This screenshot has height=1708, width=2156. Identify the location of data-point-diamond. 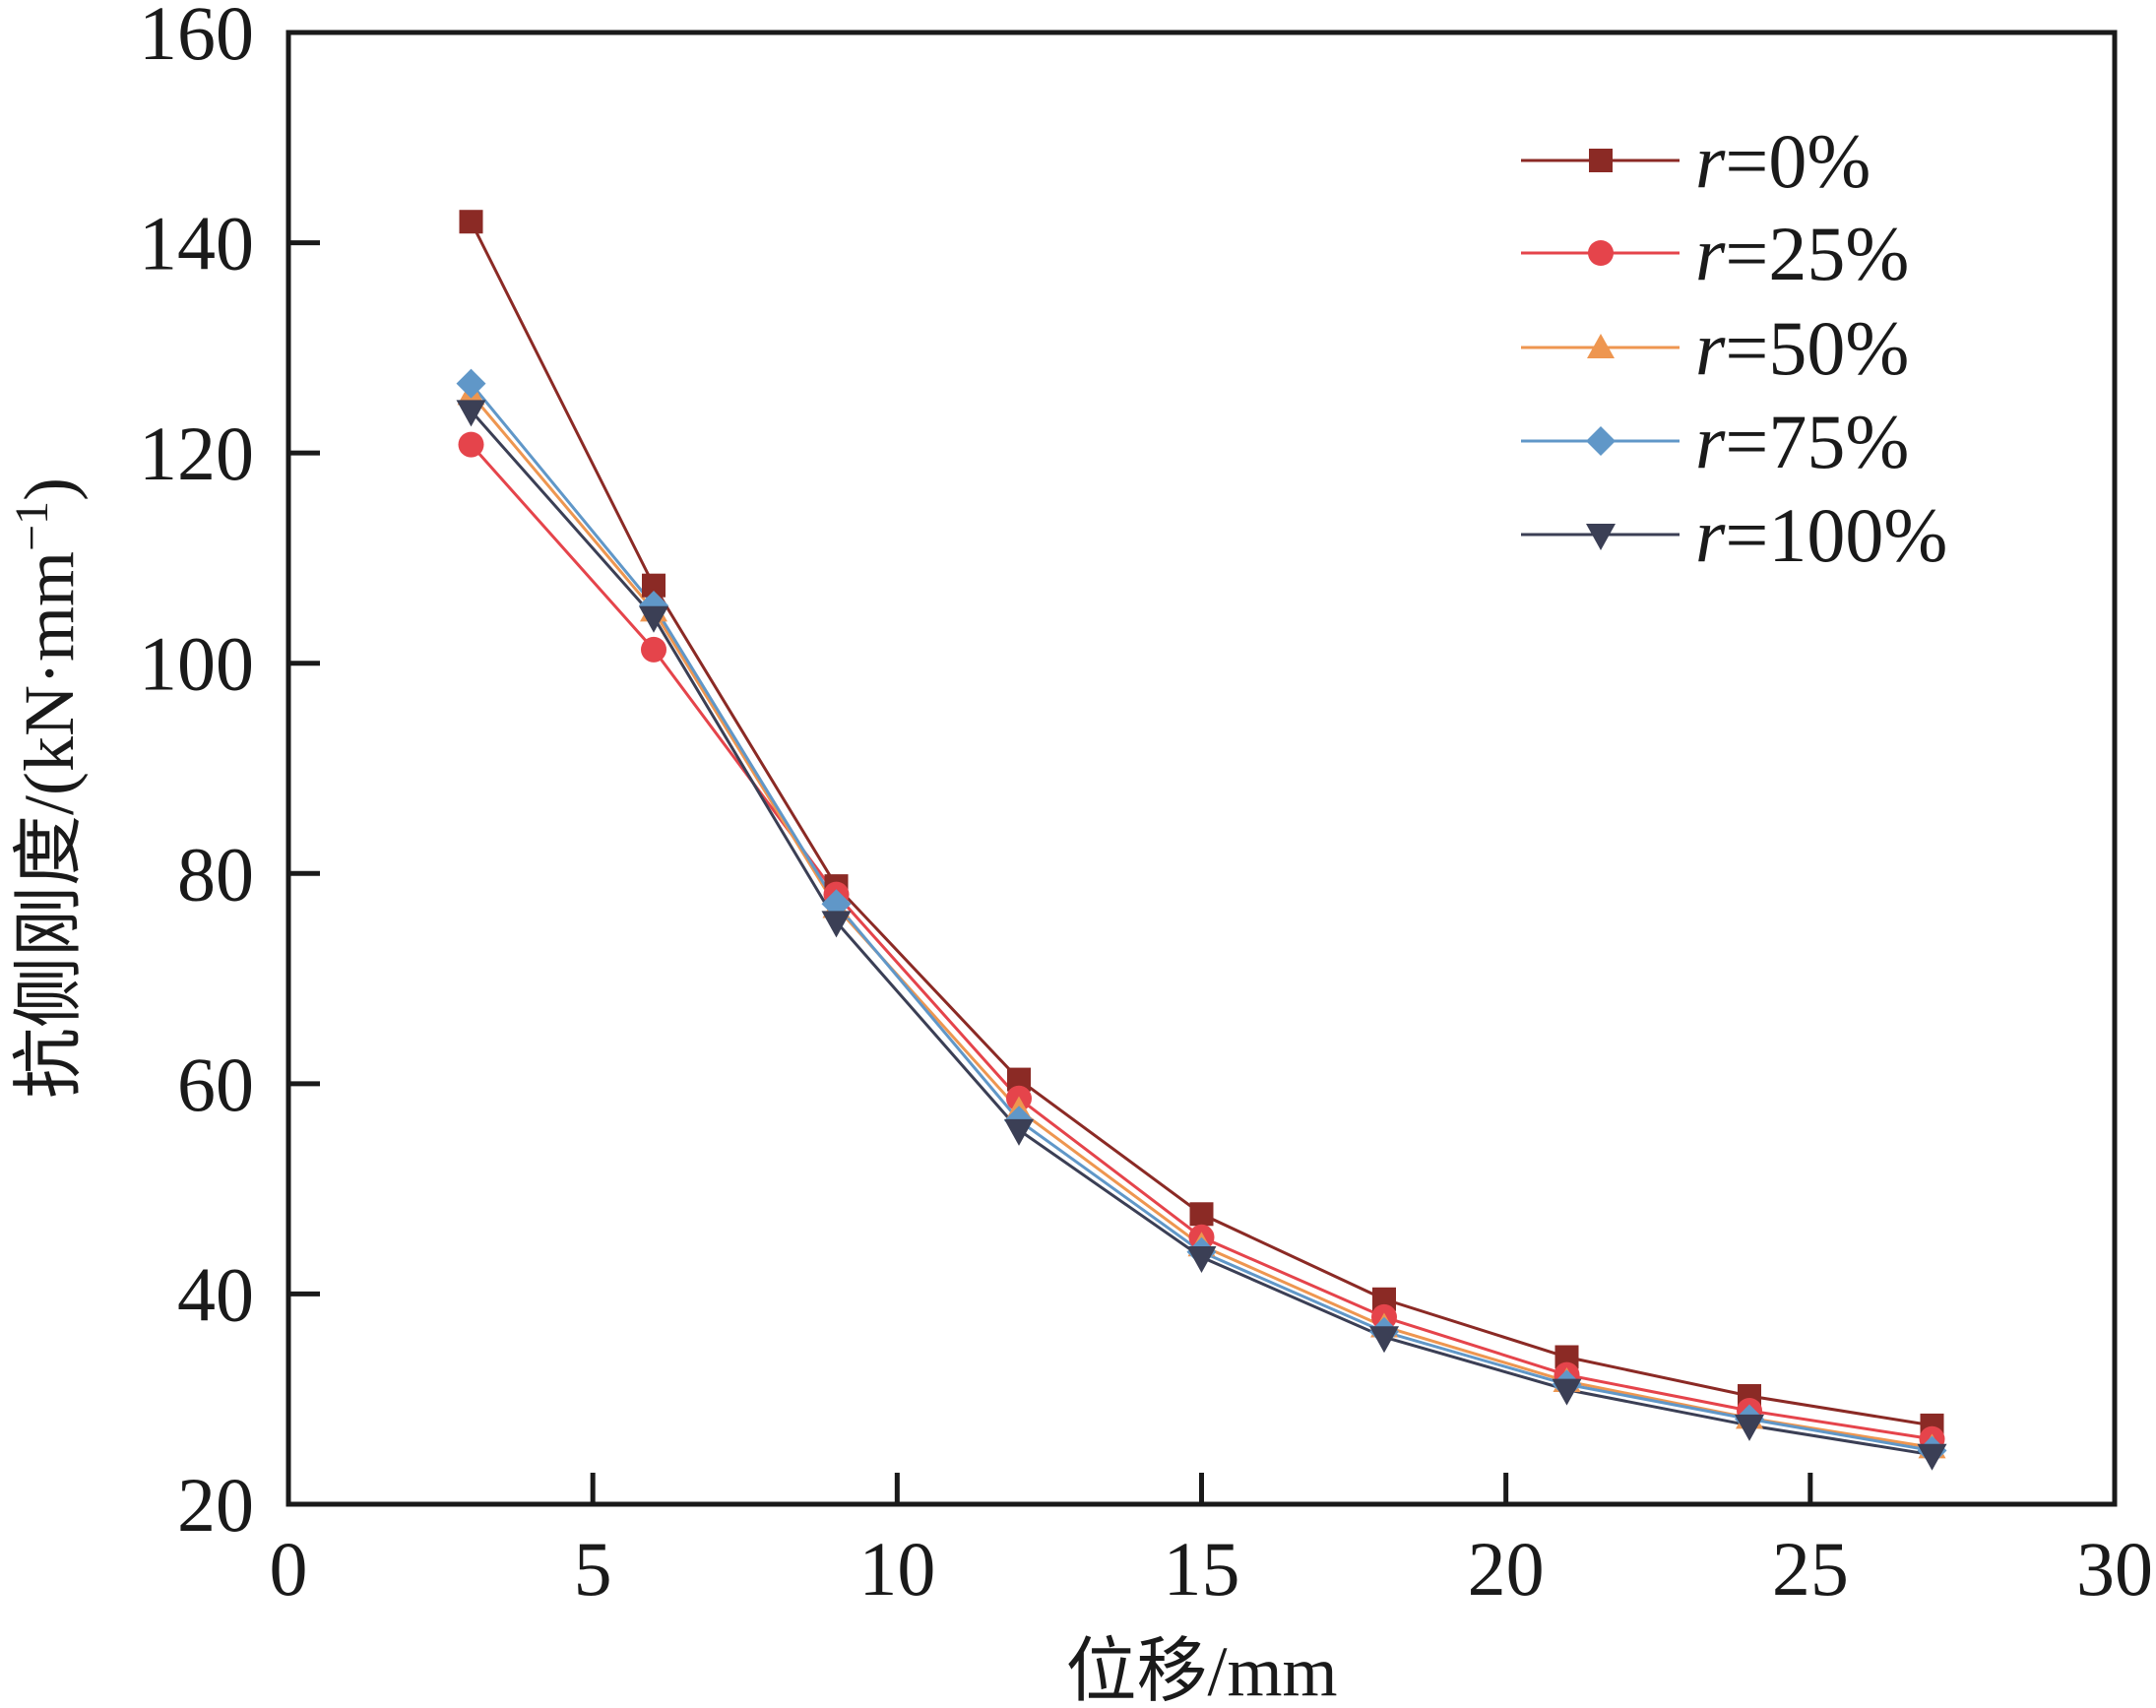
(471, 383).